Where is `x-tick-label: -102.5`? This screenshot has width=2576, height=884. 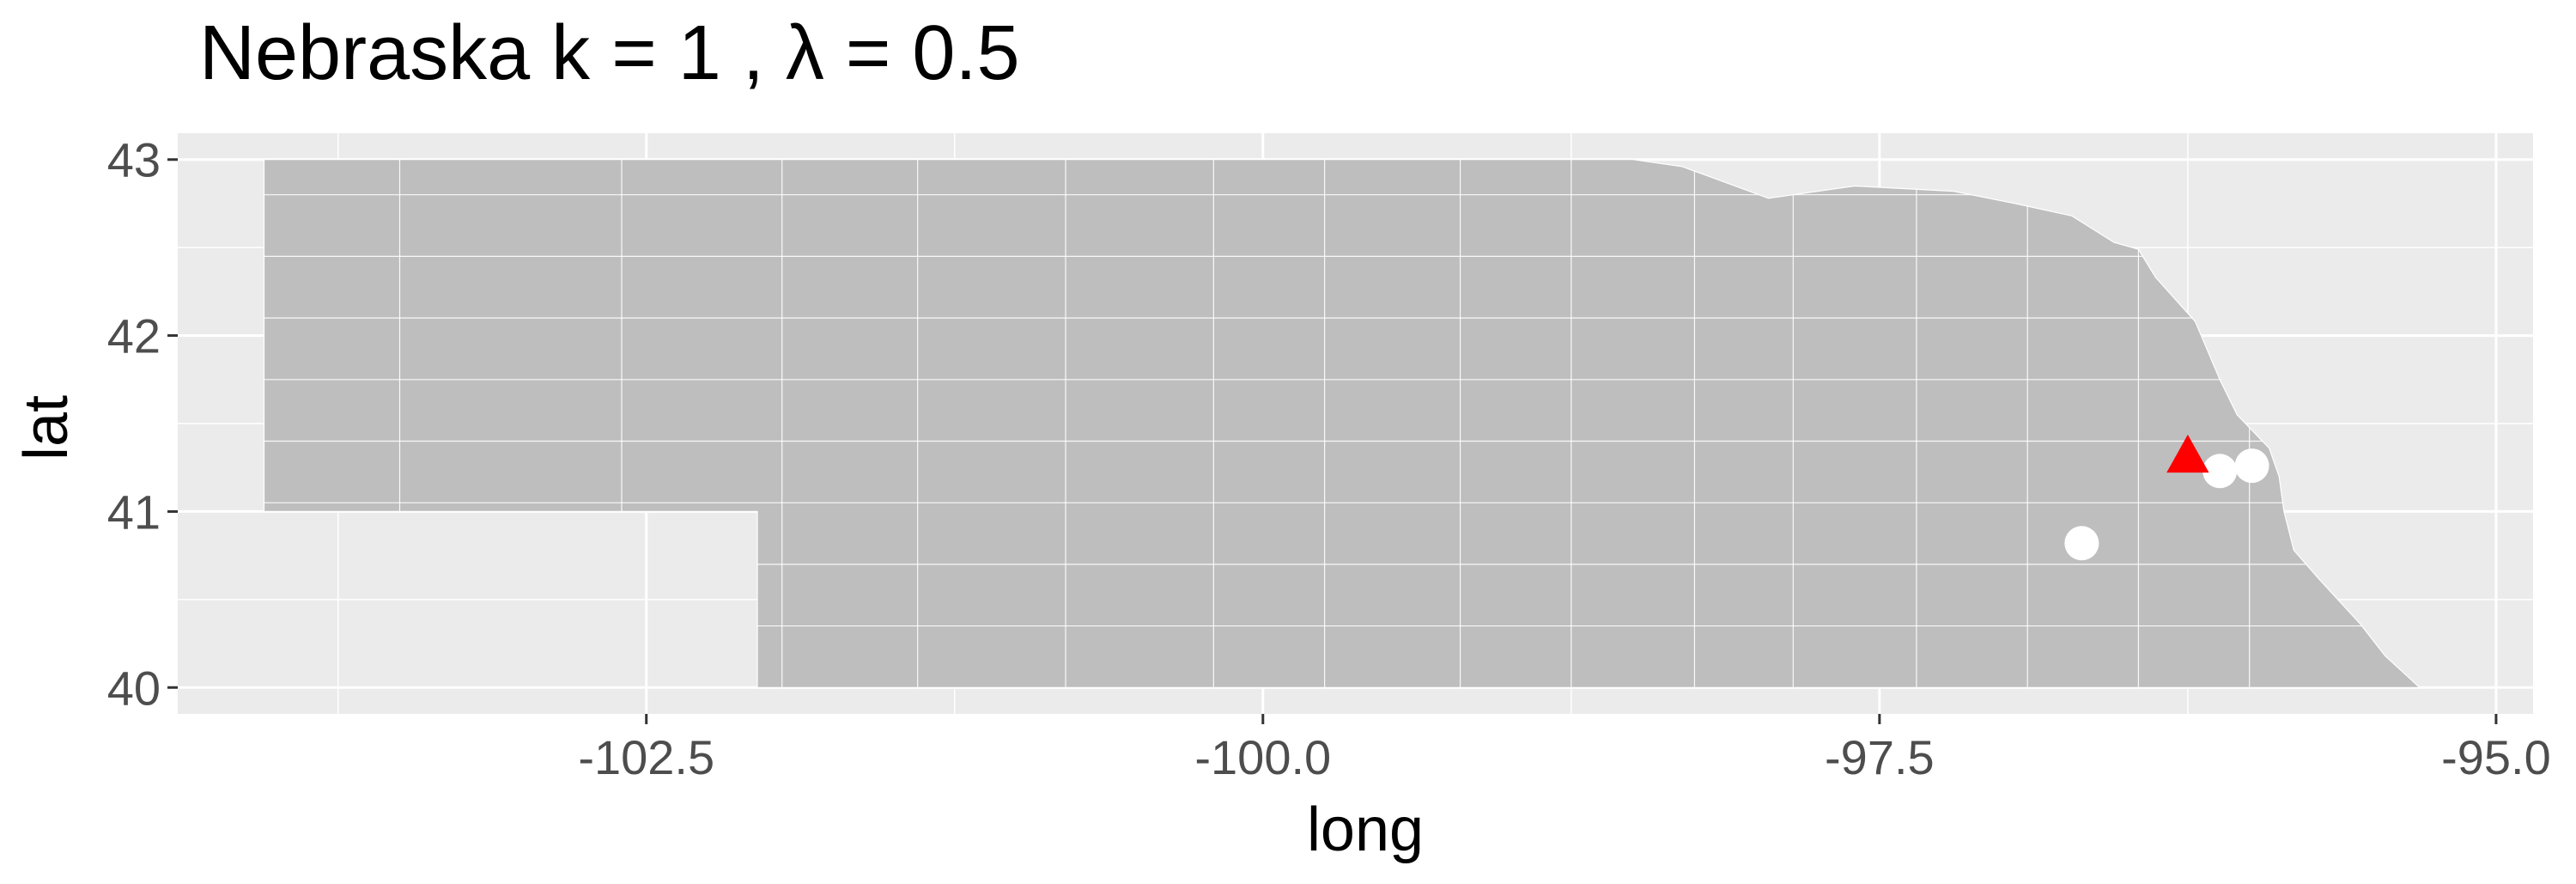 x-tick-label: -102.5 is located at coordinates (646, 757).